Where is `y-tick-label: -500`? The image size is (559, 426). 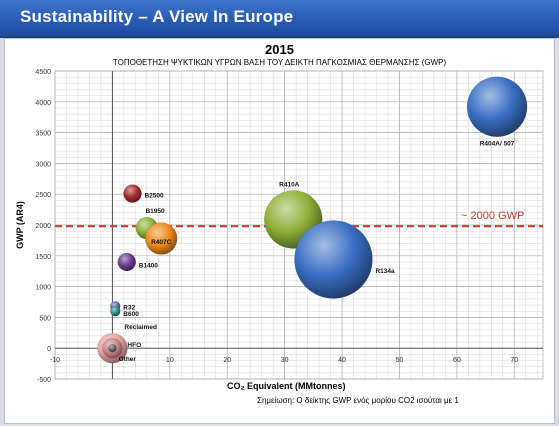 y-tick-label: -500 is located at coordinates (44, 380).